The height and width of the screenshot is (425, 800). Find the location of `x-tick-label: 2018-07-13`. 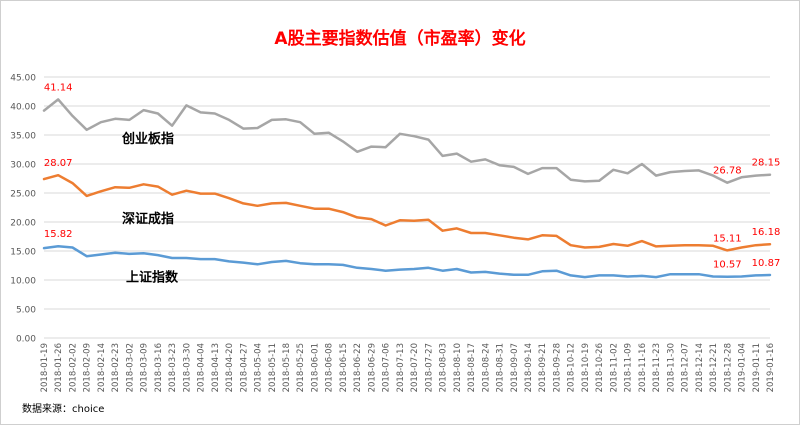

x-tick-label: 2018-07-13 is located at coordinates (401, 367).